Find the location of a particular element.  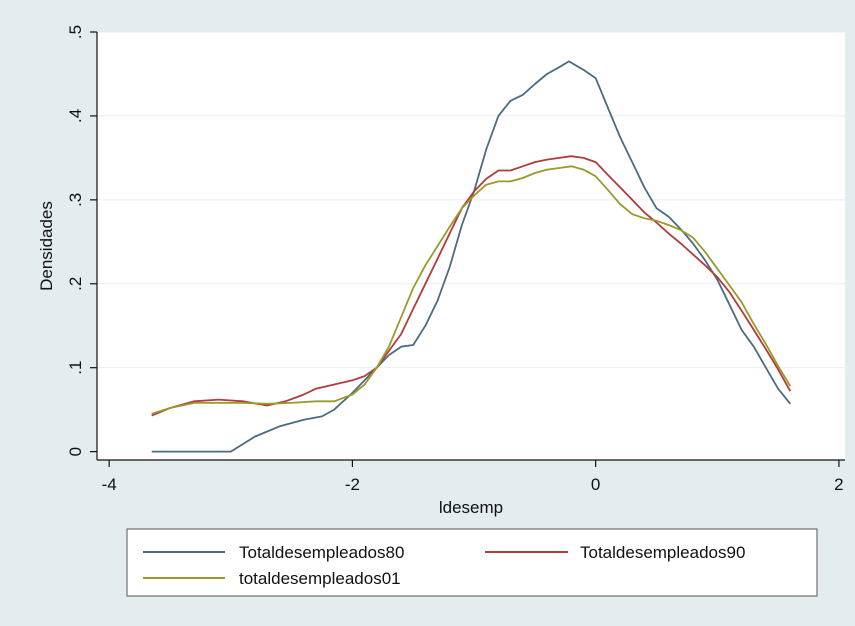

y-tick-label: .5 is located at coordinates (75, 32).